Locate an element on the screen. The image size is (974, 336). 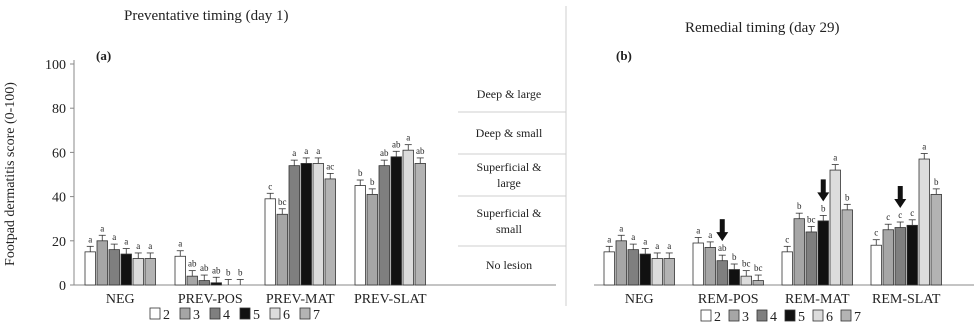
legend-label: 7 is located at coordinates (857, 317).